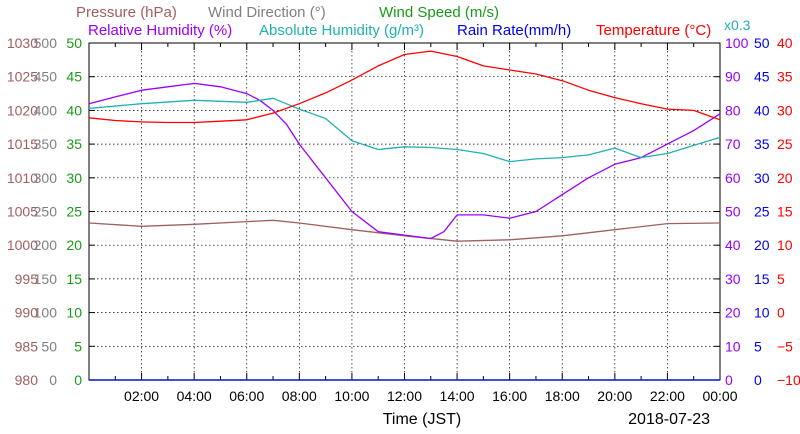 The height and width of the screenshot is (434, 800). What do you see at coordinates (46, 43) in the screenshot?
I see `y-tick-label-wind-direction: 500` at bounding box center [46, 43].